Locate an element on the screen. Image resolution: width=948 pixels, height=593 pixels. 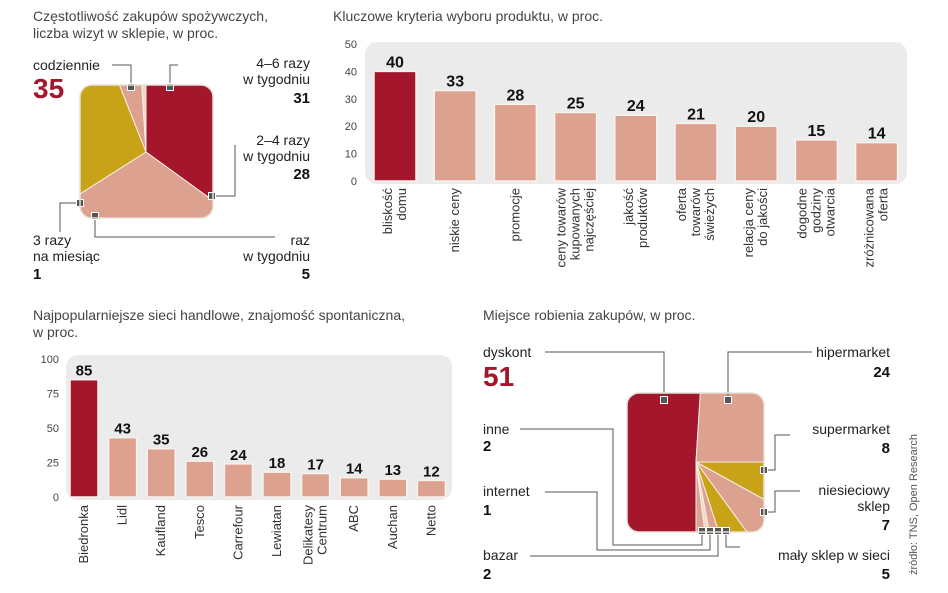
criteria-category-niskie-ceny: niskie ceny is located at coordinates (454, 220).